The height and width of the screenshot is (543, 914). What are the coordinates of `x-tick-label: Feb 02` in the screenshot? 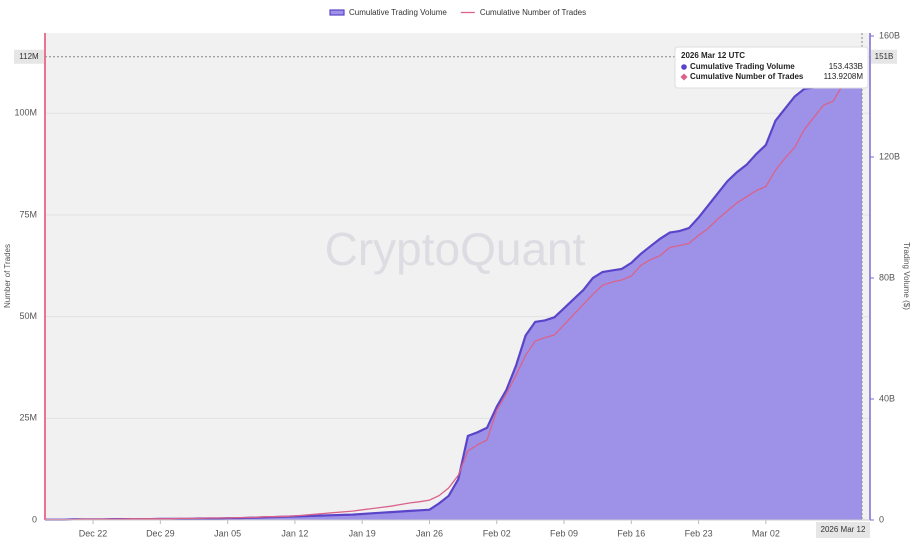 It's located at (497, 533).